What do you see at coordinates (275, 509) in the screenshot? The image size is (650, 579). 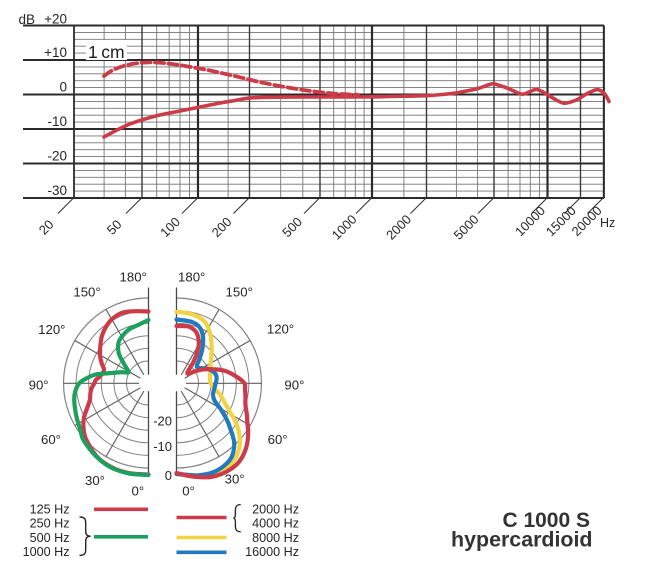 I see `svg-text: 2000 Hz` at bounding box center [275, 509].